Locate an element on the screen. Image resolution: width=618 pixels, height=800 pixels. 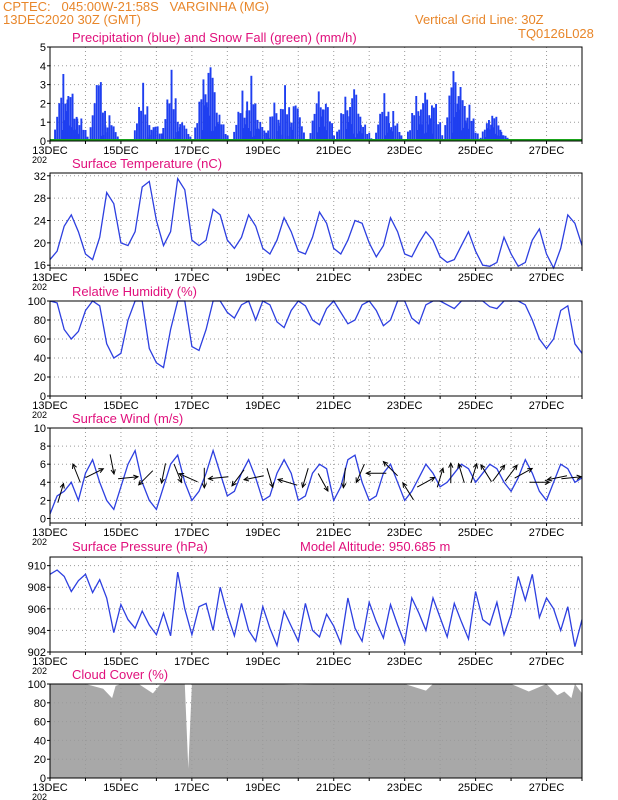
x-tick-label: 15DEC is located at coordinates (121, 151).